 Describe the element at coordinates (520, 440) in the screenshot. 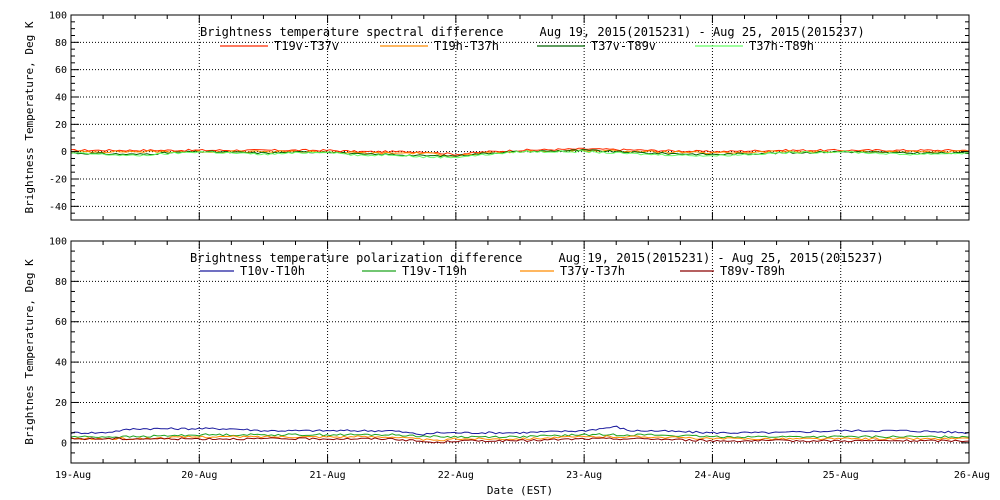

I see `series-line-T89v-T89h` at that location.